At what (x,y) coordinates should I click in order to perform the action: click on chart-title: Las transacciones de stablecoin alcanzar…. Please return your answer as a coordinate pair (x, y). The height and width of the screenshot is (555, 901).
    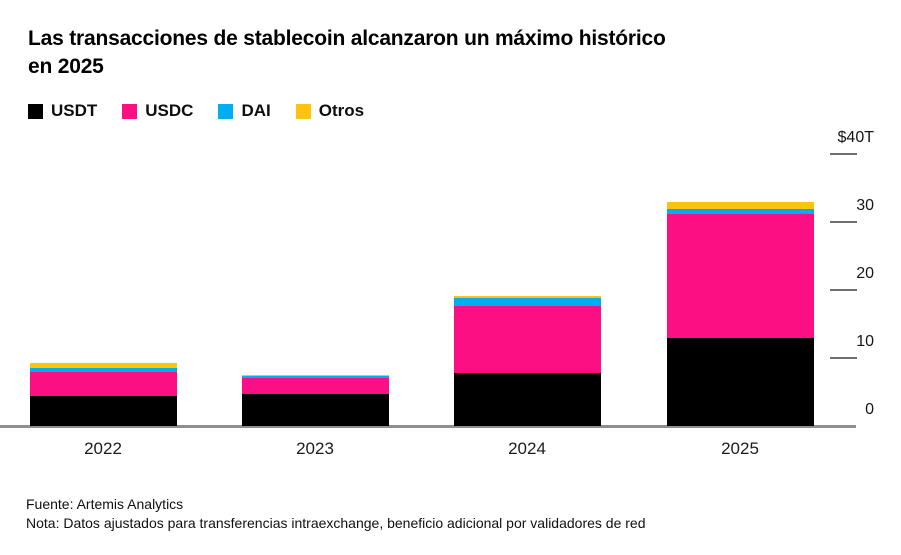
    Looking at the image, I should click on (347, 52).